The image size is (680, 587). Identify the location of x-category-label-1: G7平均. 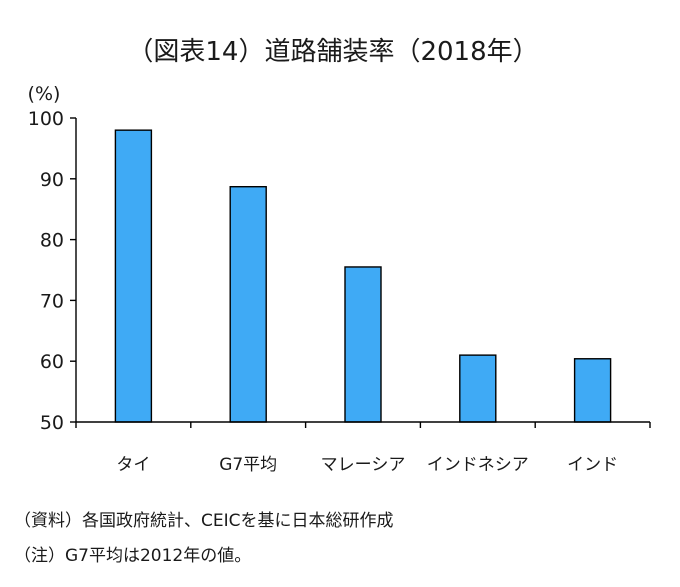
(248, 465).